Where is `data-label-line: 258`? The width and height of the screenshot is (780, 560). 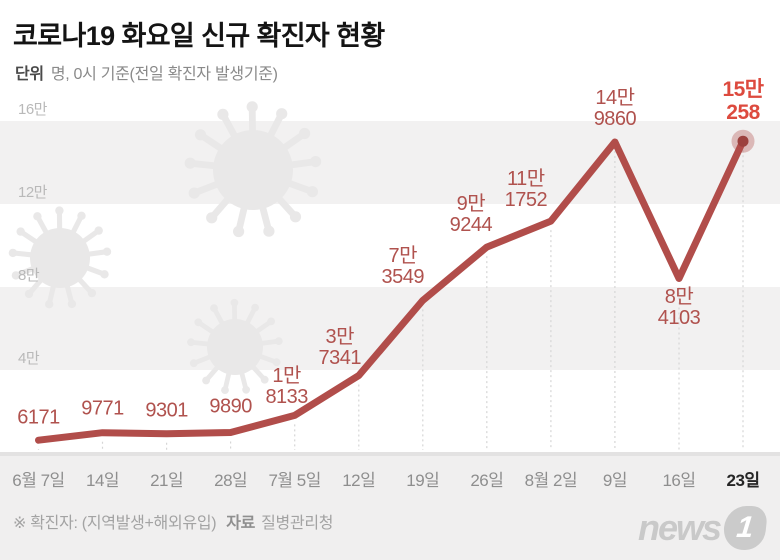
data-label-line: 258 is located at coordinates (743, 113).